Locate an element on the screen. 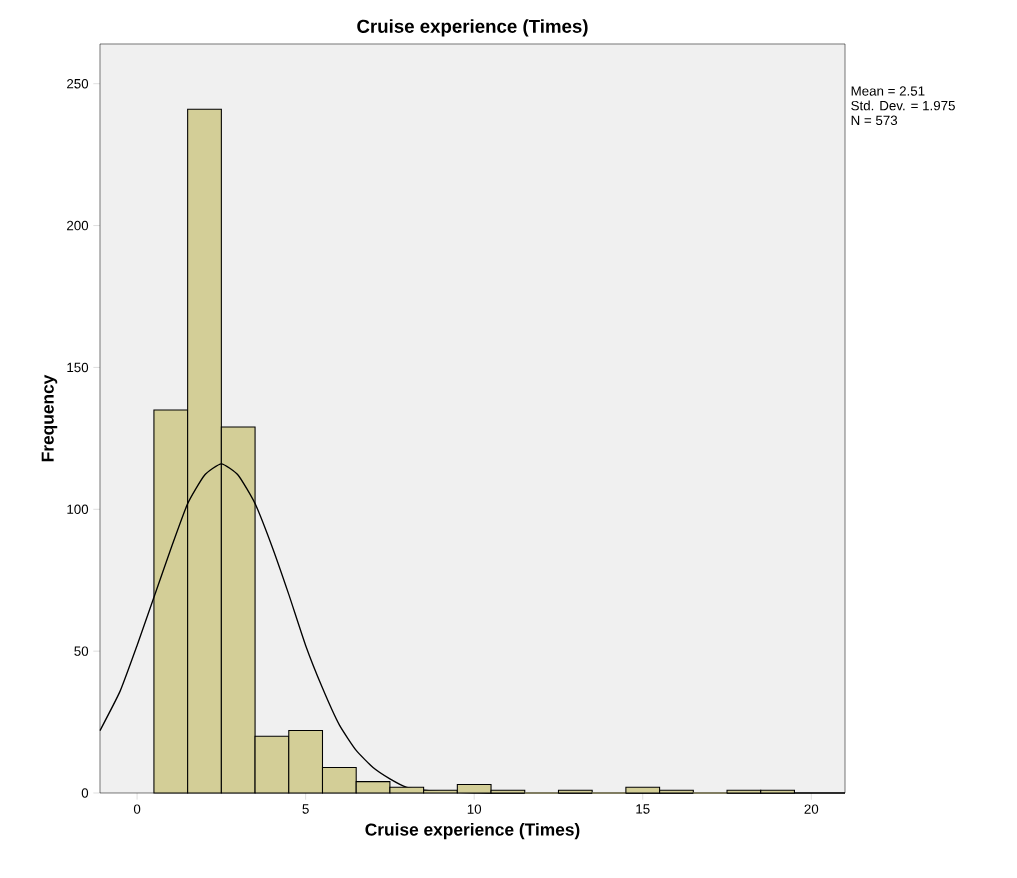 The image size is (1017, 878). text: Mean = 2.51 is located at coordinates (888, 91).